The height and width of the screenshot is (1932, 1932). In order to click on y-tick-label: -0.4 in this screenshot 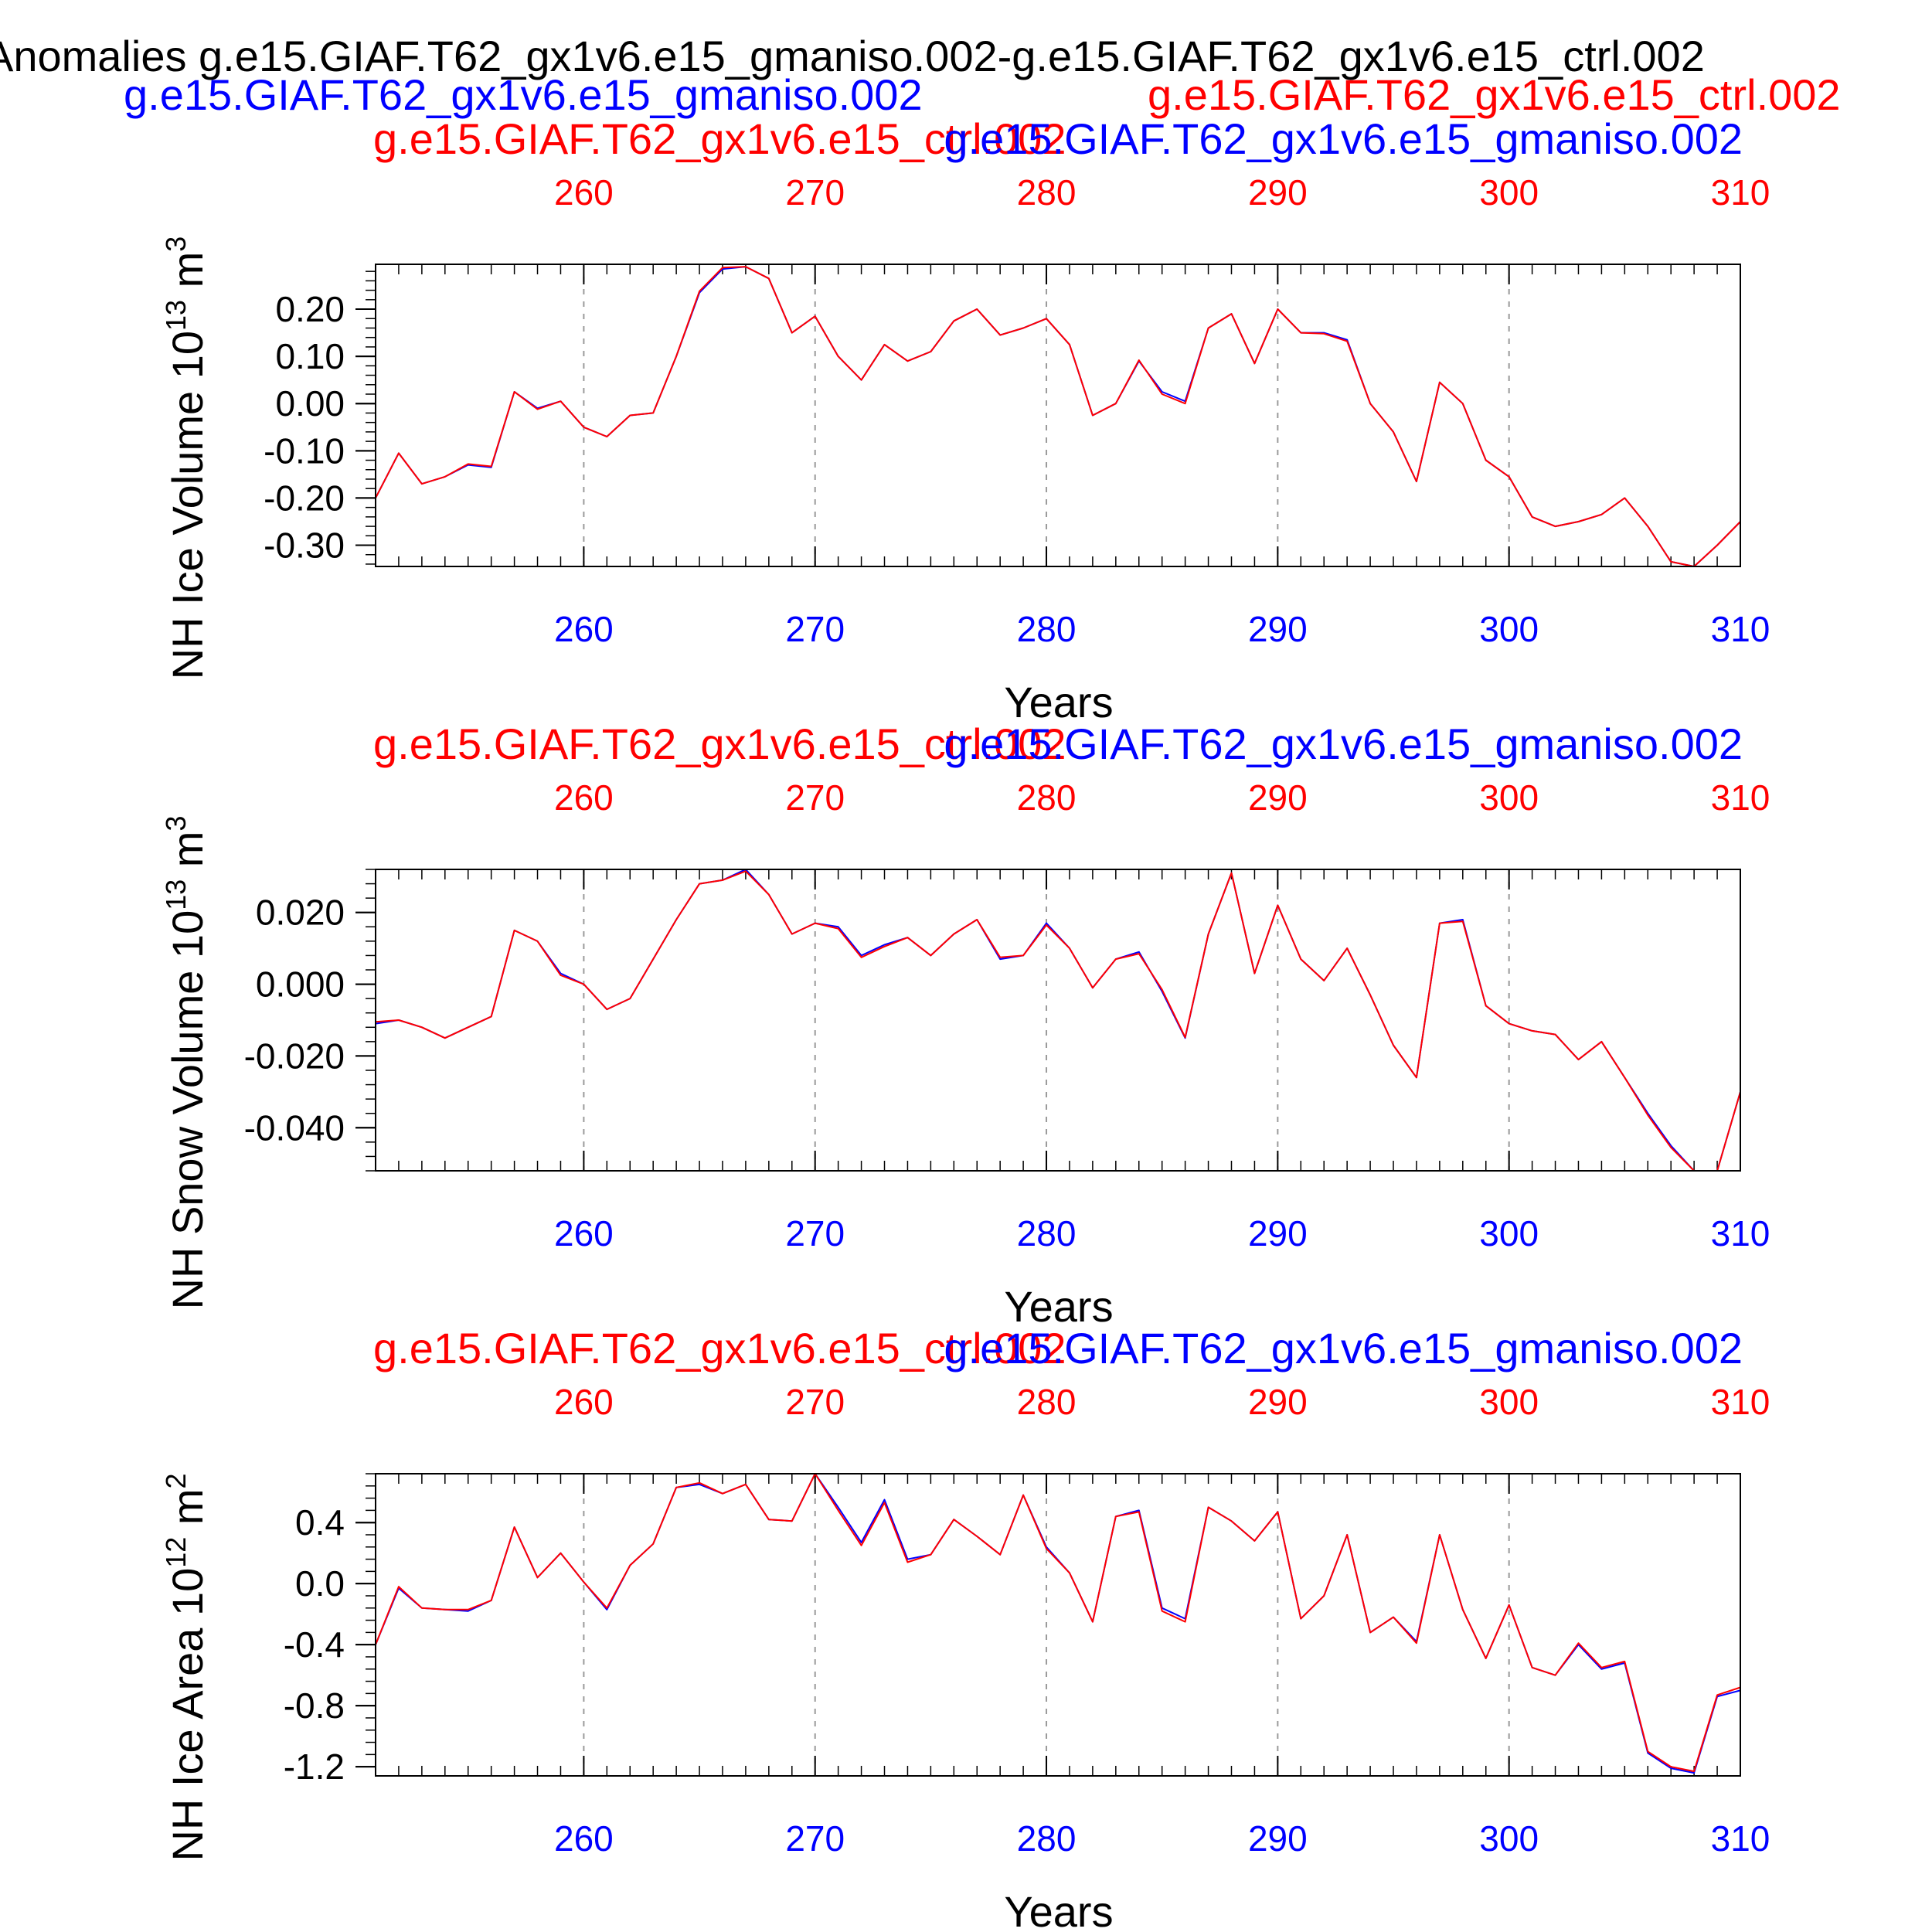, I will do `click(314, 1644)`.